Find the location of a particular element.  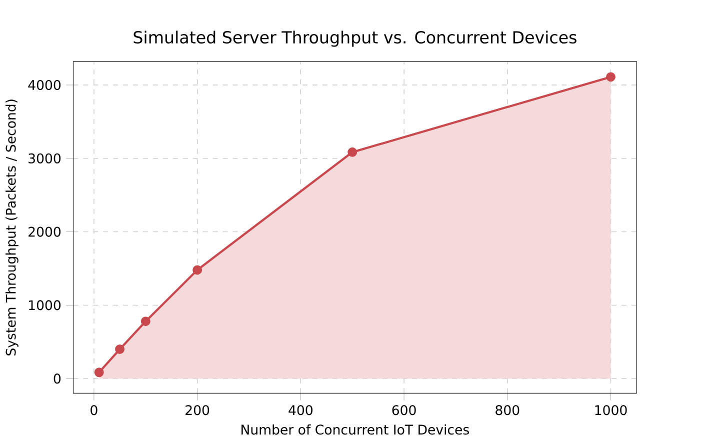

x-tick-label: 200 is located at coordinates (198, 410).